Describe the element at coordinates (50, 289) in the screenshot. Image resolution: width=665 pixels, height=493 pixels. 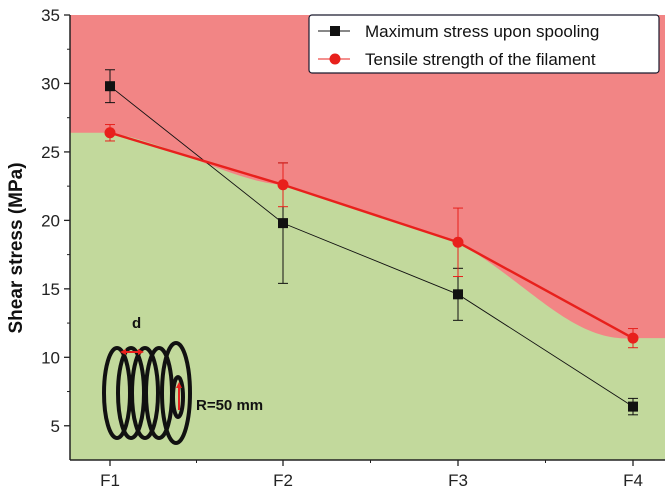
I see `y-tick-label: 15` at that location.